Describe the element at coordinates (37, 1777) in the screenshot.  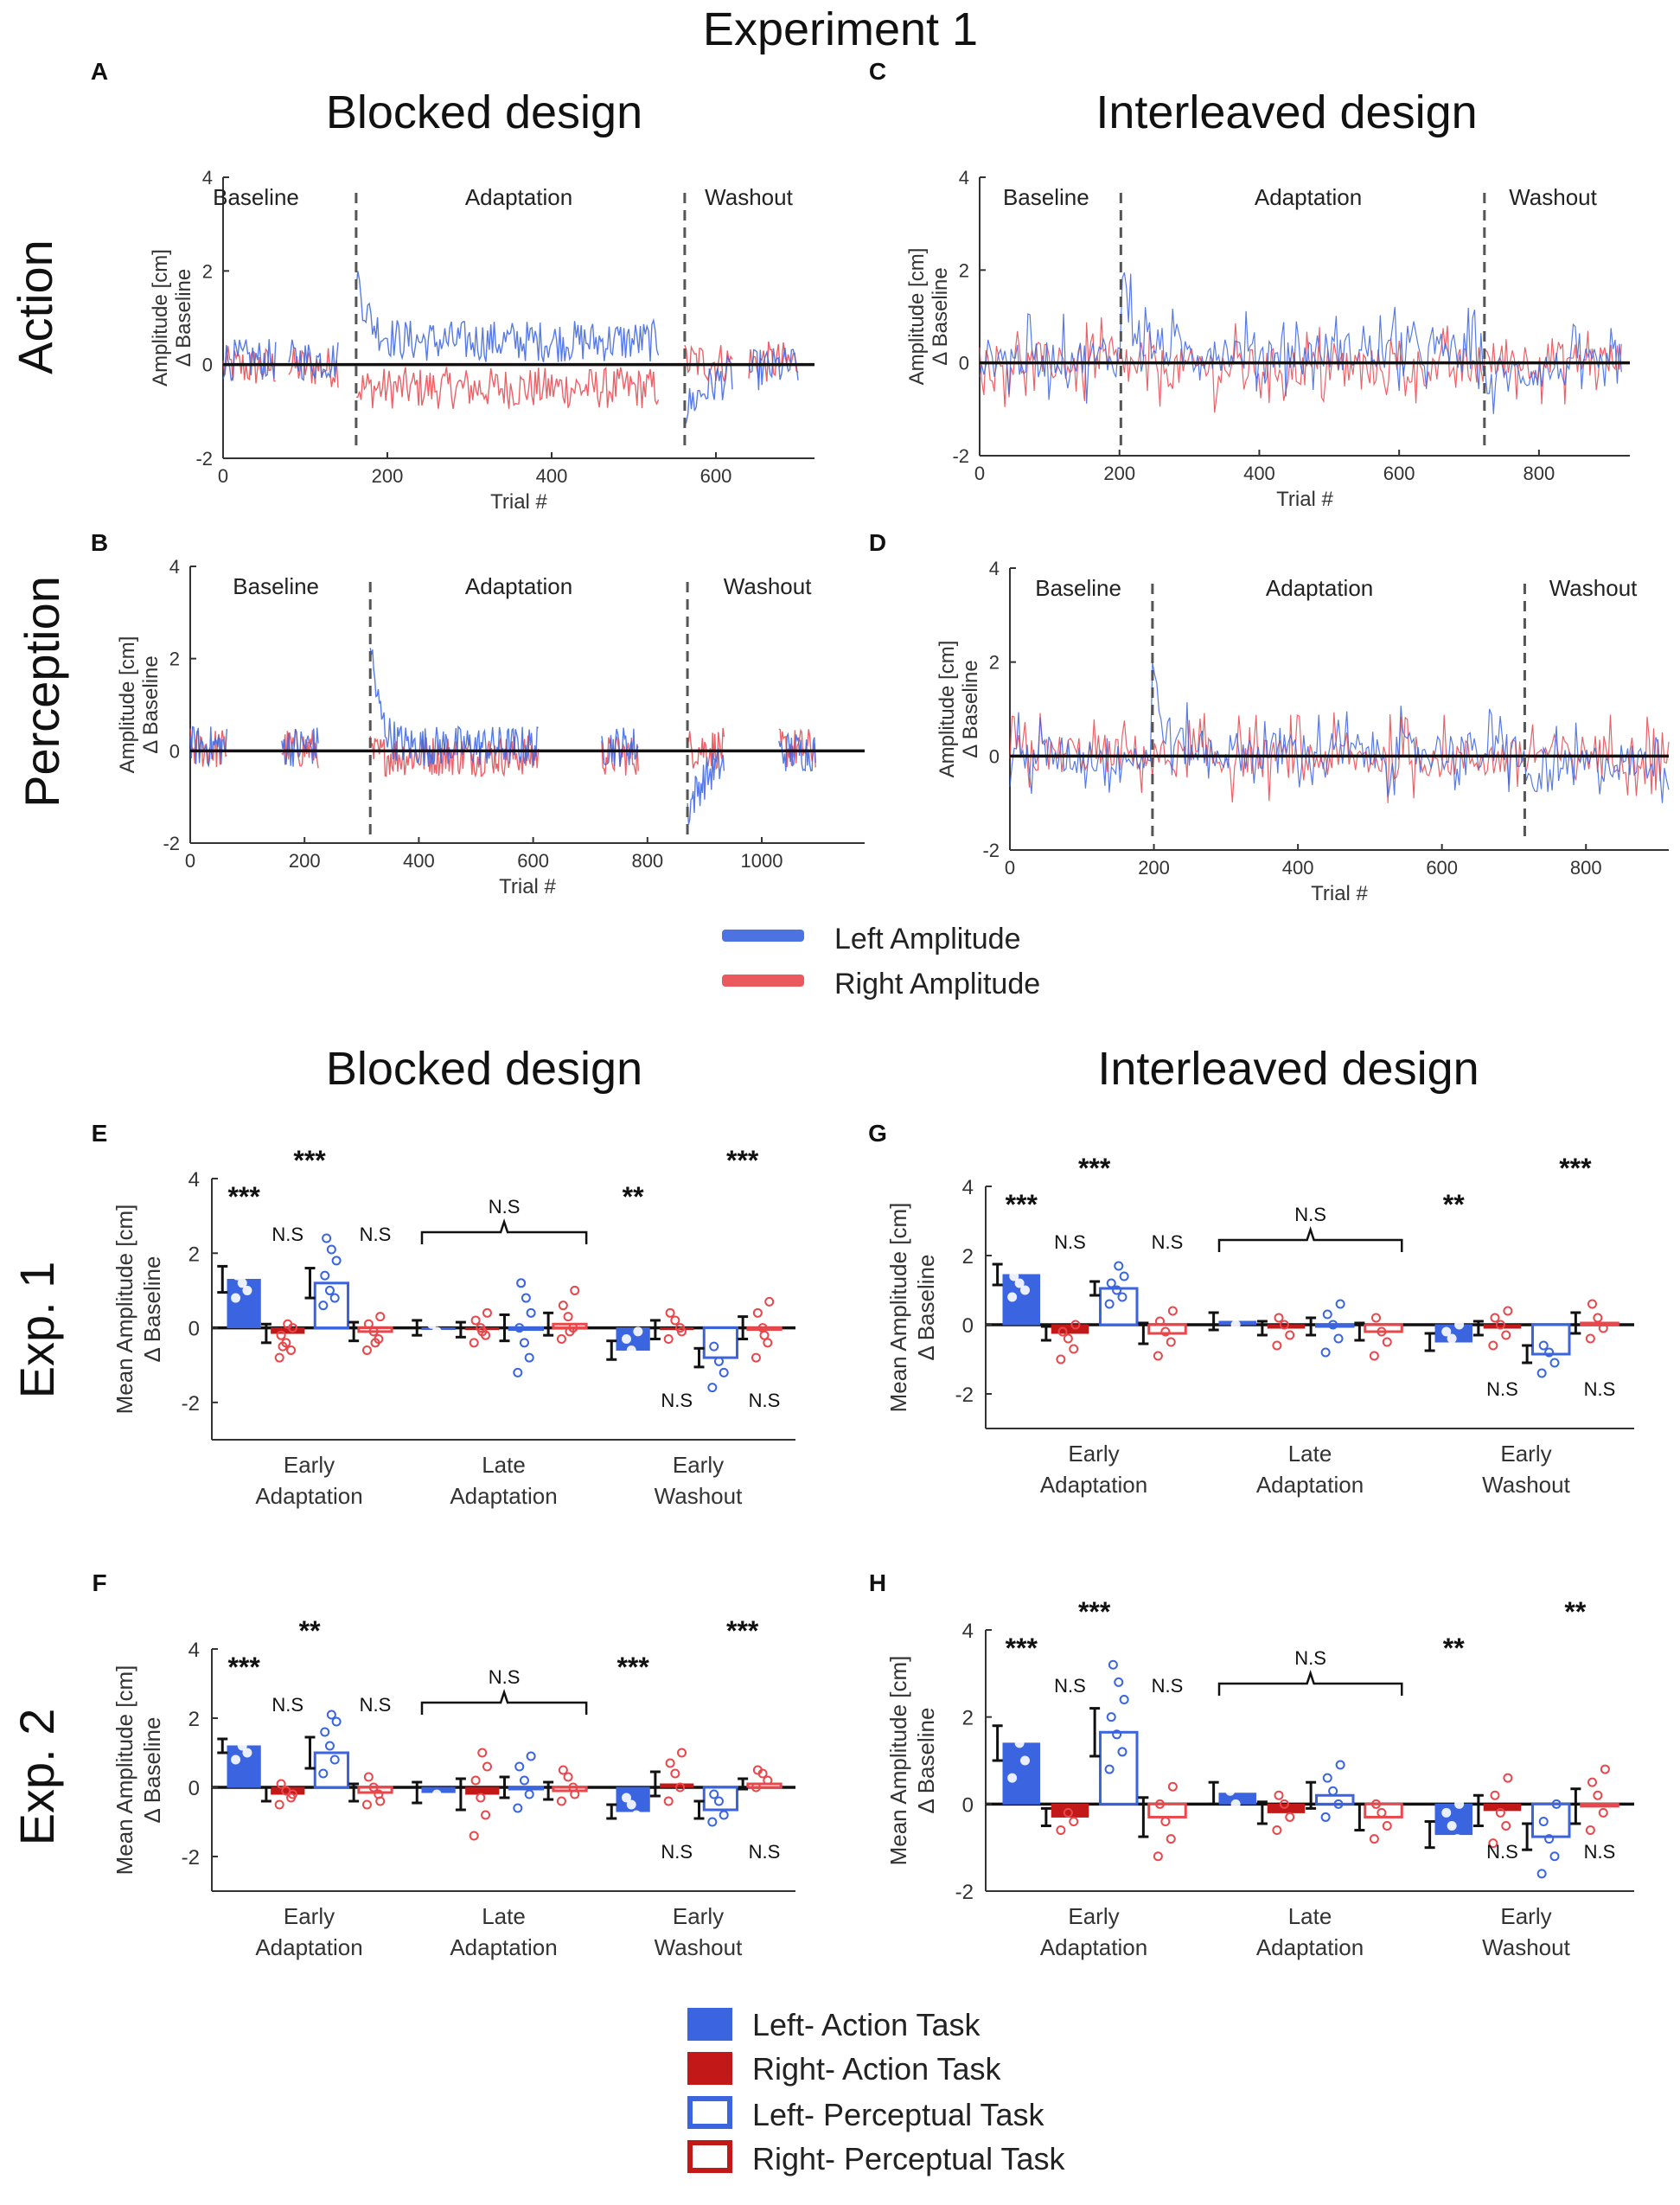
I see `row-label-exp2: Exp. 2` at that location.